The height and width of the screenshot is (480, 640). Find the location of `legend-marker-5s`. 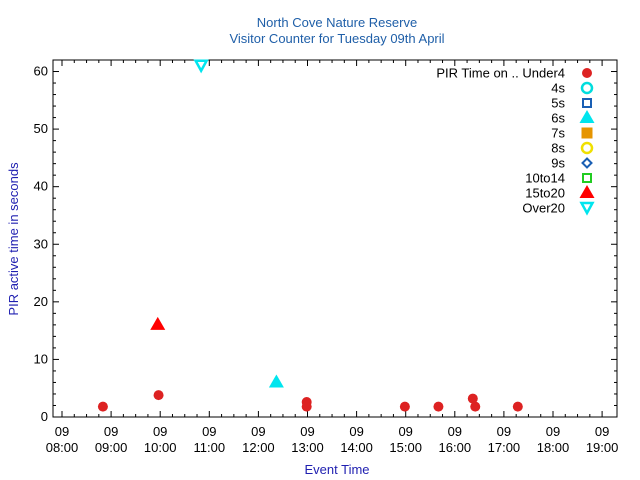

legend-marker-5s is located at coordinates (587, 103).